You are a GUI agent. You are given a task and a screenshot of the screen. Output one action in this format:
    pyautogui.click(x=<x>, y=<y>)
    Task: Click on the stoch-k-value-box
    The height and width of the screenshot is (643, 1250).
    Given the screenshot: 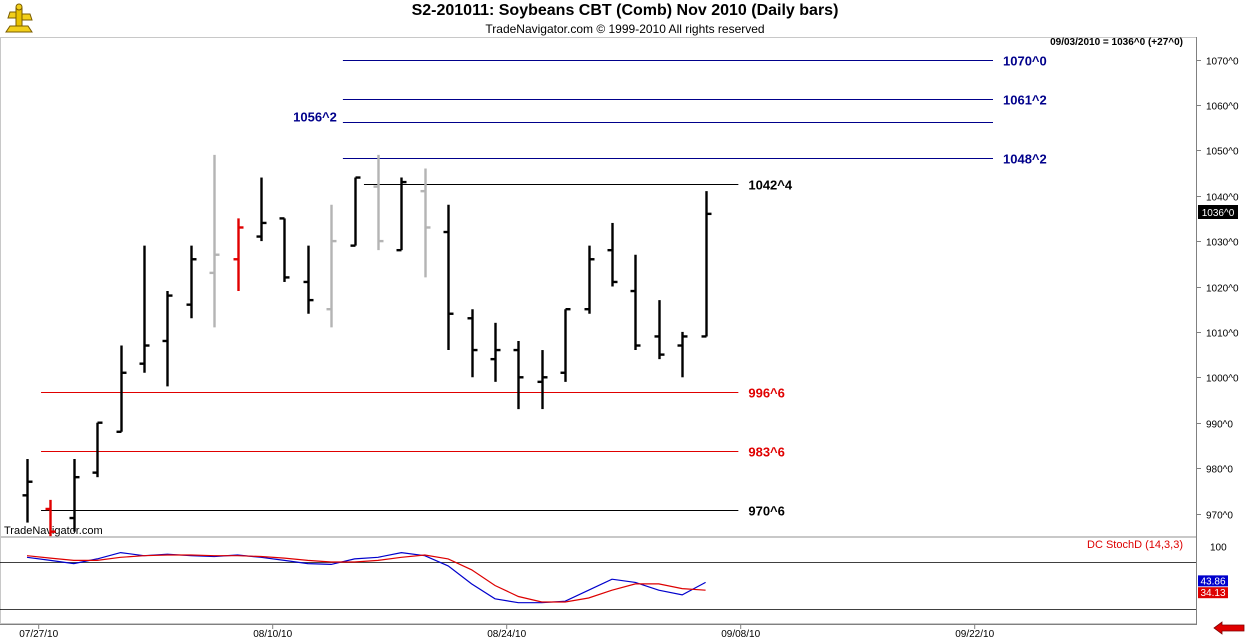 What is the action you would take?
    pyautogui.click(x=1213, y=581)
    